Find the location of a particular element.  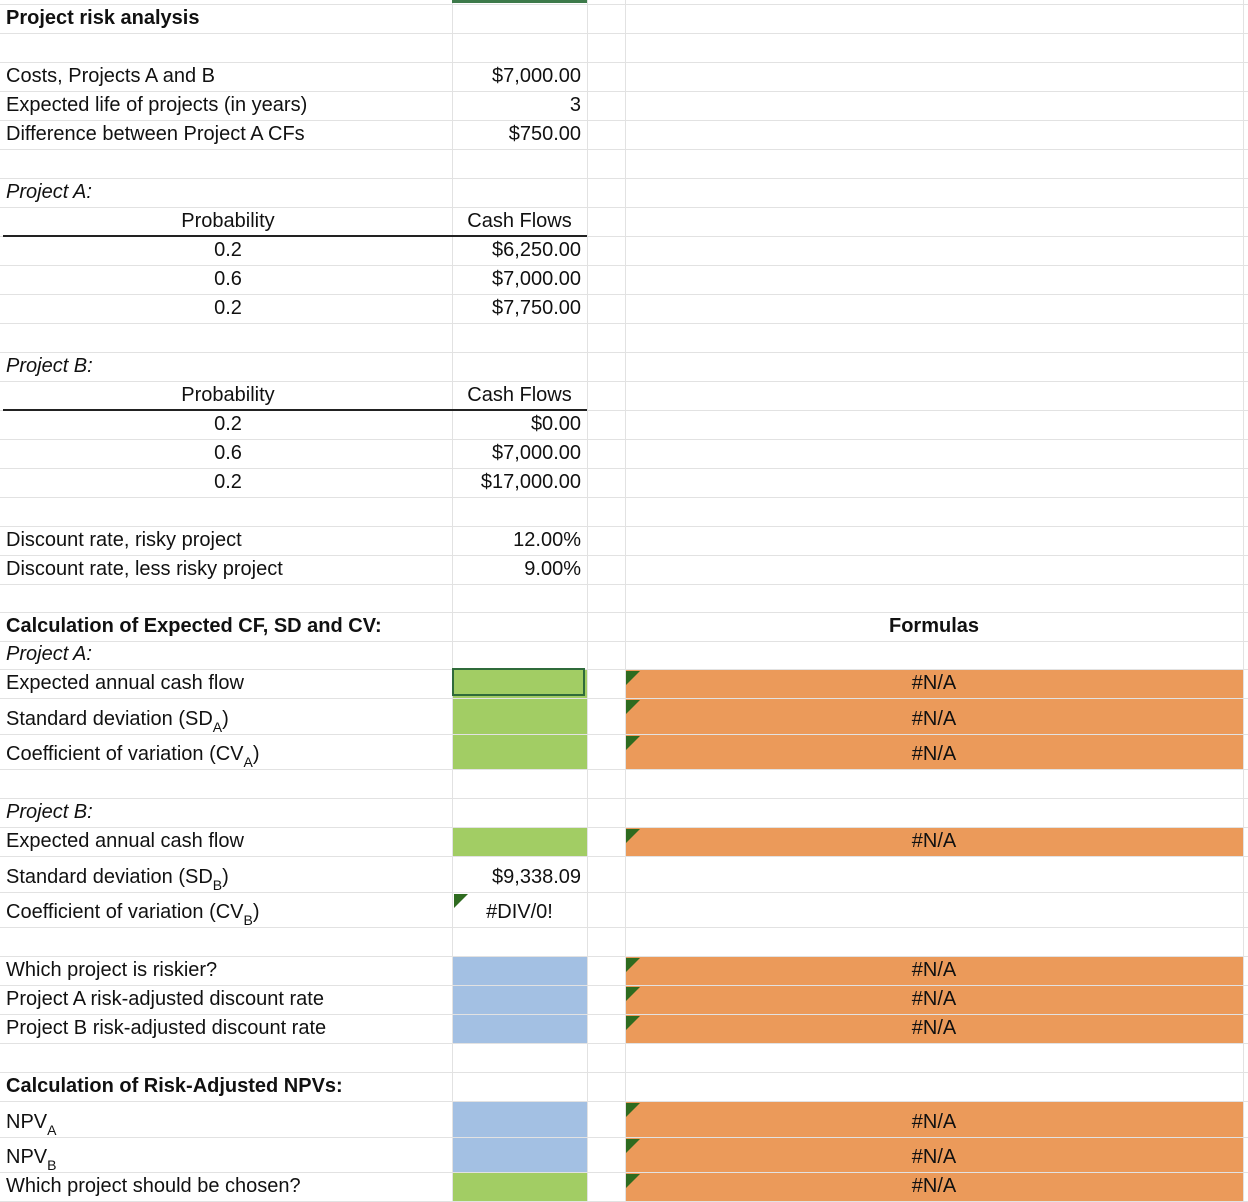

selected-cell is located at coordinates (518, 682).